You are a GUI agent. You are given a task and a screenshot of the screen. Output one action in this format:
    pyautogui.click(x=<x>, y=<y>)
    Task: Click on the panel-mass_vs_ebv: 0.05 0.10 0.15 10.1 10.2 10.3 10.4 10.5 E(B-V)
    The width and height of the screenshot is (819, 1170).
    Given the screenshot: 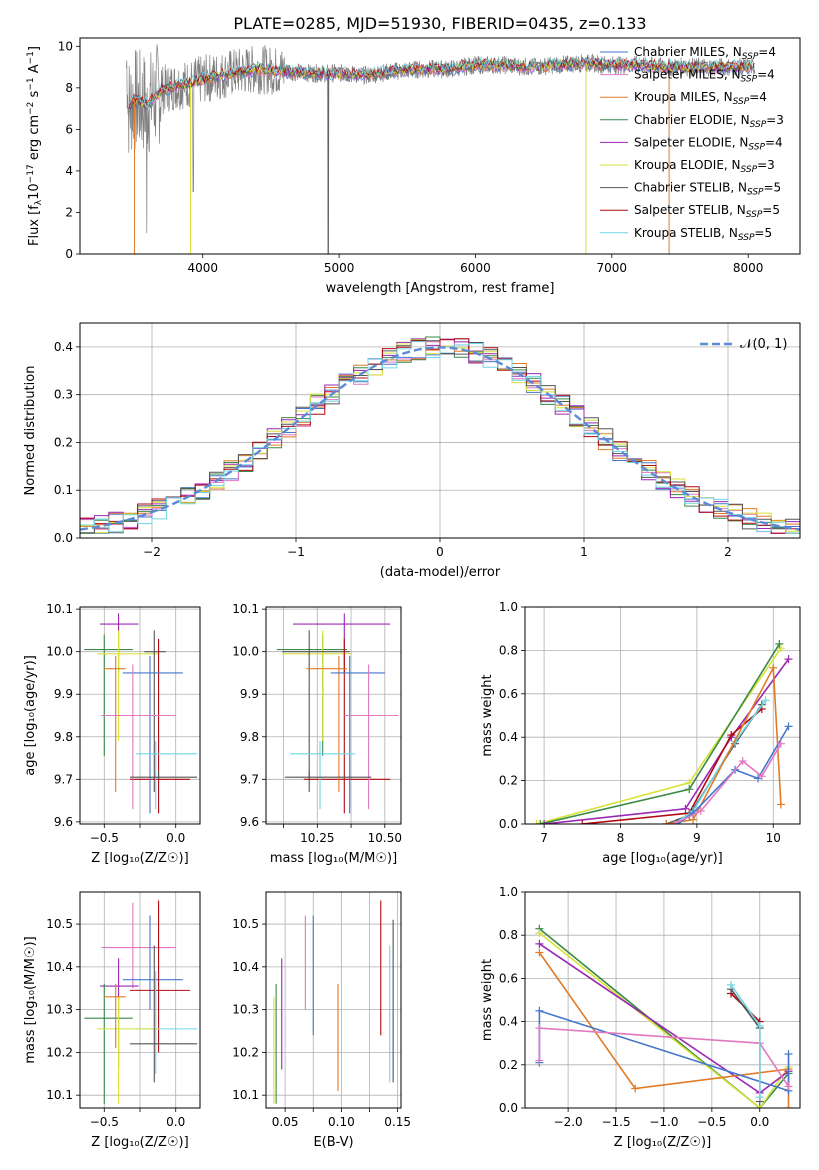 What is the action you would take?
    pyautogui.click(x=321, y=1020)
    